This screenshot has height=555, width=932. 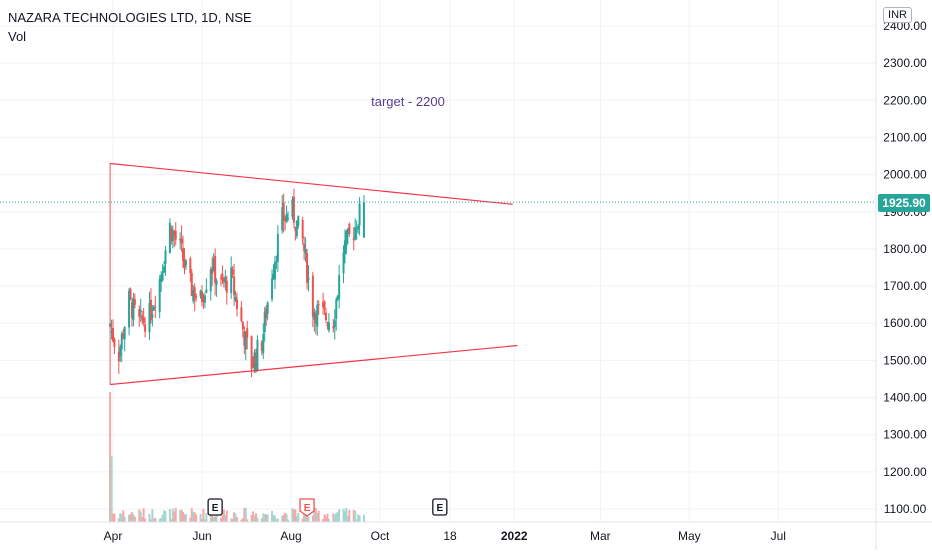 What do you see at coordinates (600, 536) in the screenshot?
I see `time-tick-label: Mar` at bounding box center [600, 536].